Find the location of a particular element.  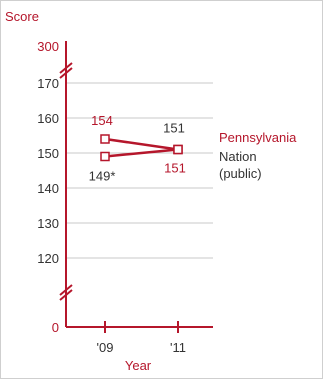

y-tick-label-0: 0 is located at coordinates (55, 327).